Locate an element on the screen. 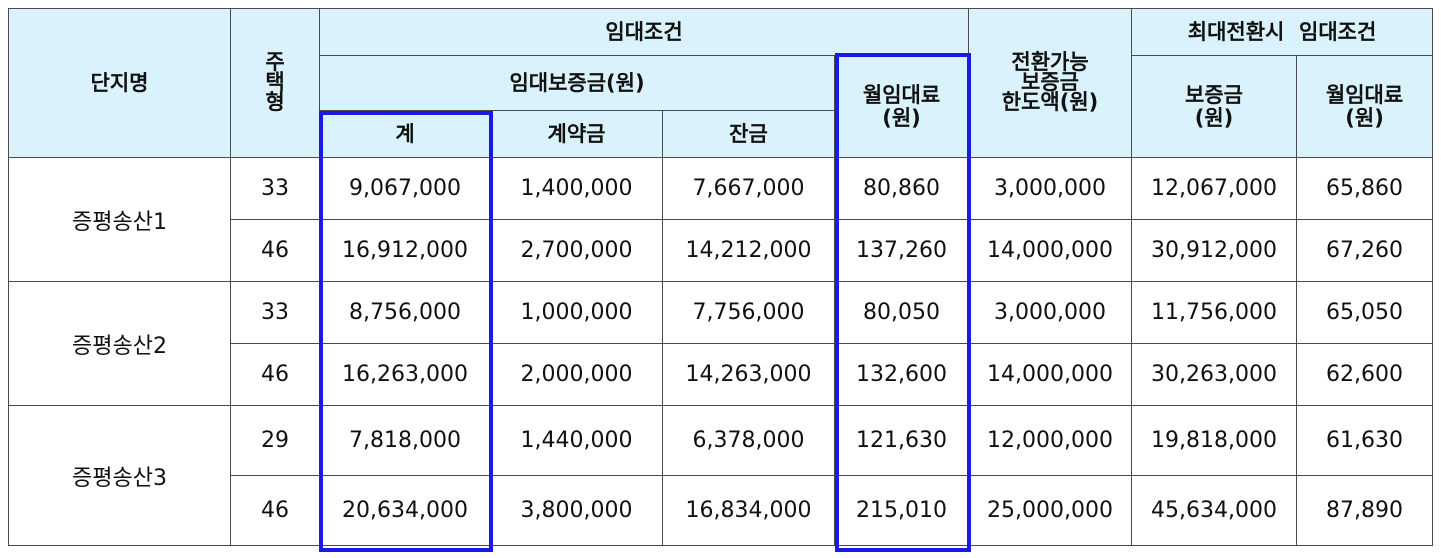  deposit-total-cell: 8,756,000 is located at coordinates (405, 312).